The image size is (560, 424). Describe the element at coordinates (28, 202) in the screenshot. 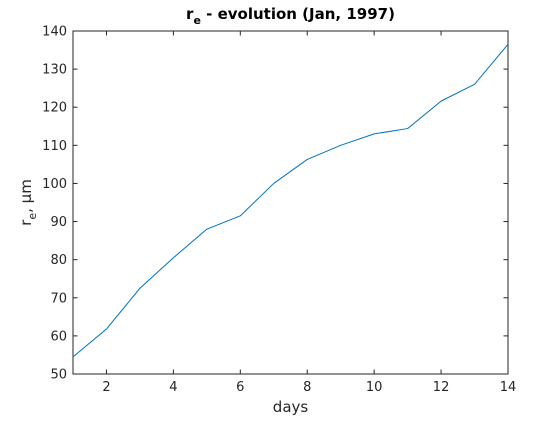

I see `y-axis-label: re, μm` at that location.